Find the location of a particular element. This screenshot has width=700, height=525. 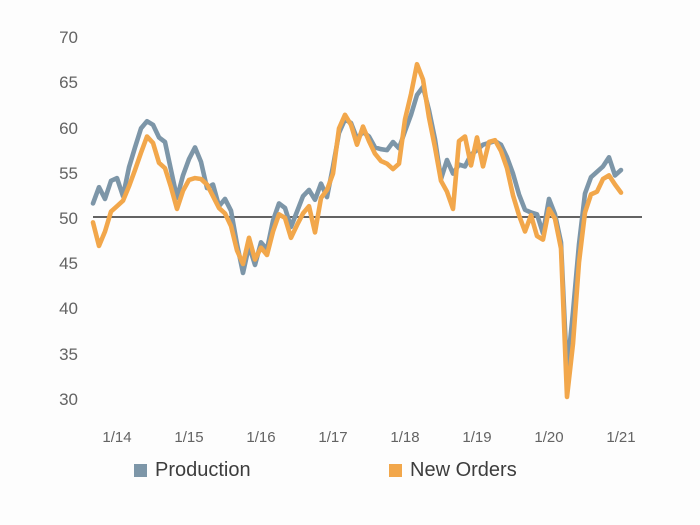

y-tick-label: 65 is located at coordinates (68, 83).